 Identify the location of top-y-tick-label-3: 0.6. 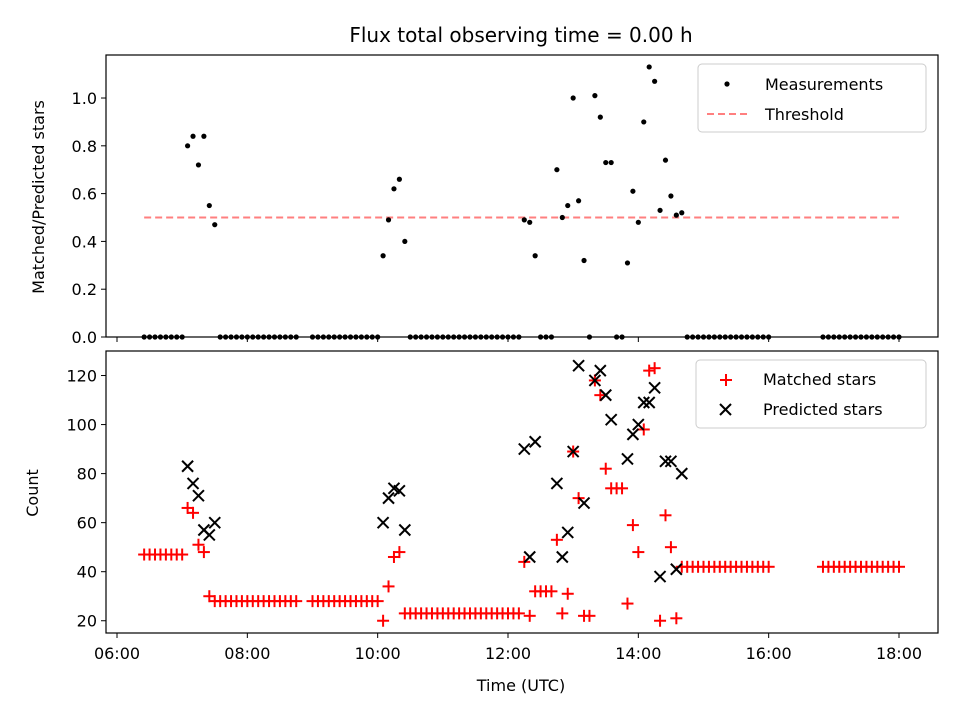
(84, 194).